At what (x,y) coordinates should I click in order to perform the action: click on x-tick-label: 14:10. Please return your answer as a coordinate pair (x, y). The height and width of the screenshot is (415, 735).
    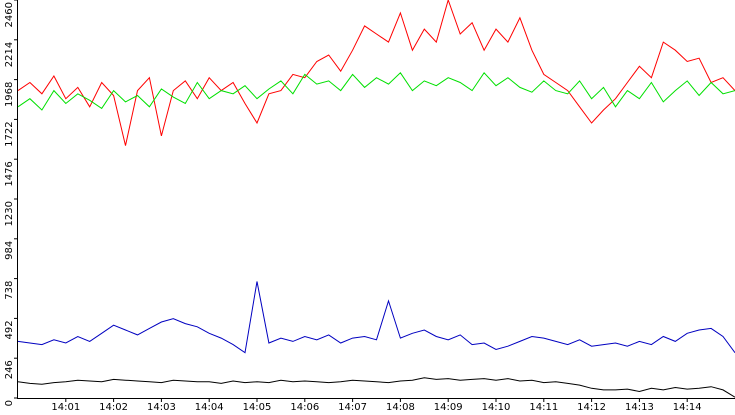
    Looking at the image, I should click on (496, 407).